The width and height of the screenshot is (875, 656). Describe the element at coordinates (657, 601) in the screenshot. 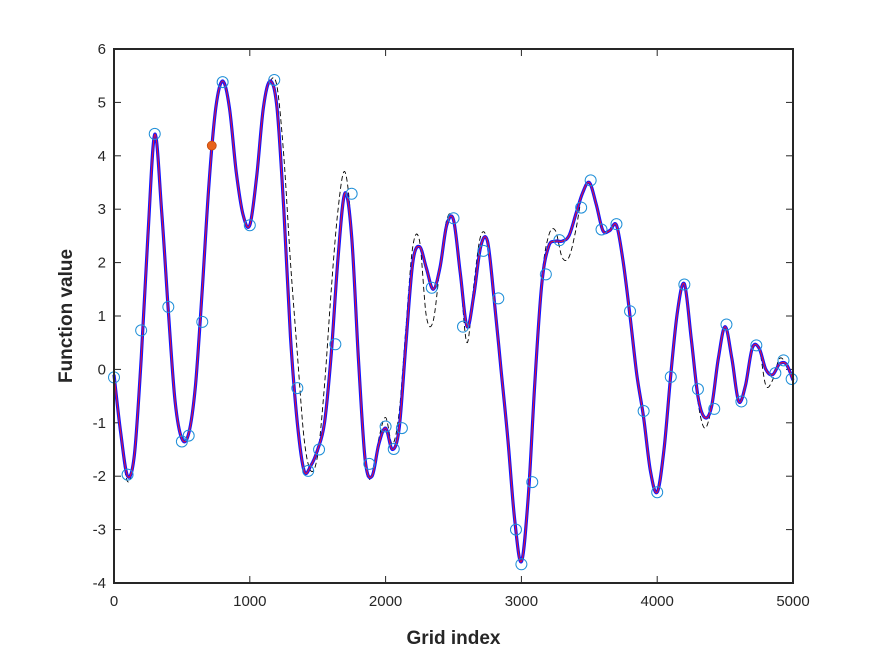

I see `x-tick-label: 4000` at that location.